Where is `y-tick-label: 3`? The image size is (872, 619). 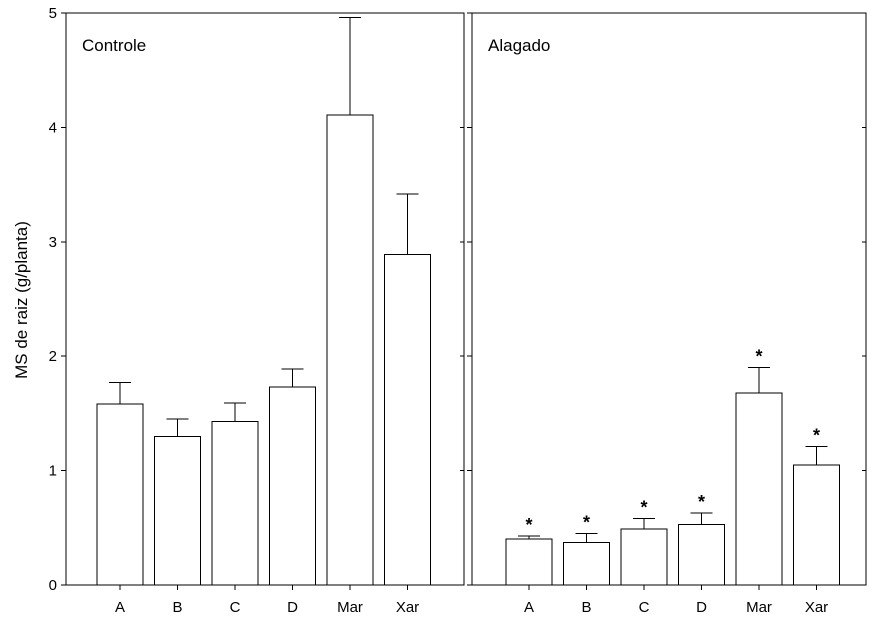 y-tick-label: 3 is located at coordinates (53, 242).